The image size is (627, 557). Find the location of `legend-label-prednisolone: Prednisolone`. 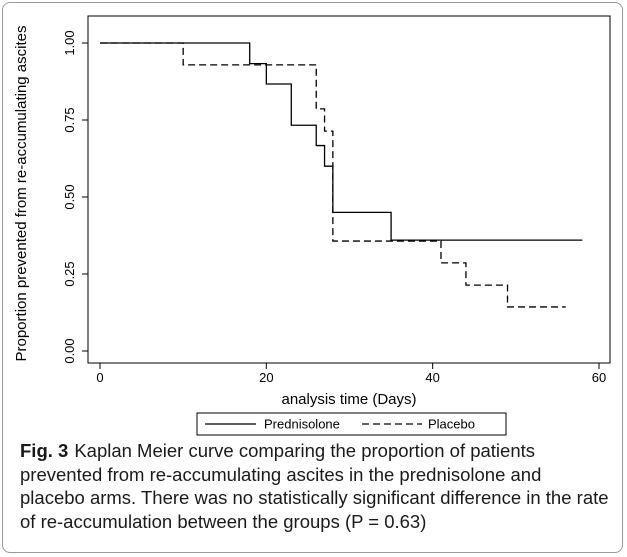

legend-label-prednisolone: Prednisolone is located at coordinates (302, 424).